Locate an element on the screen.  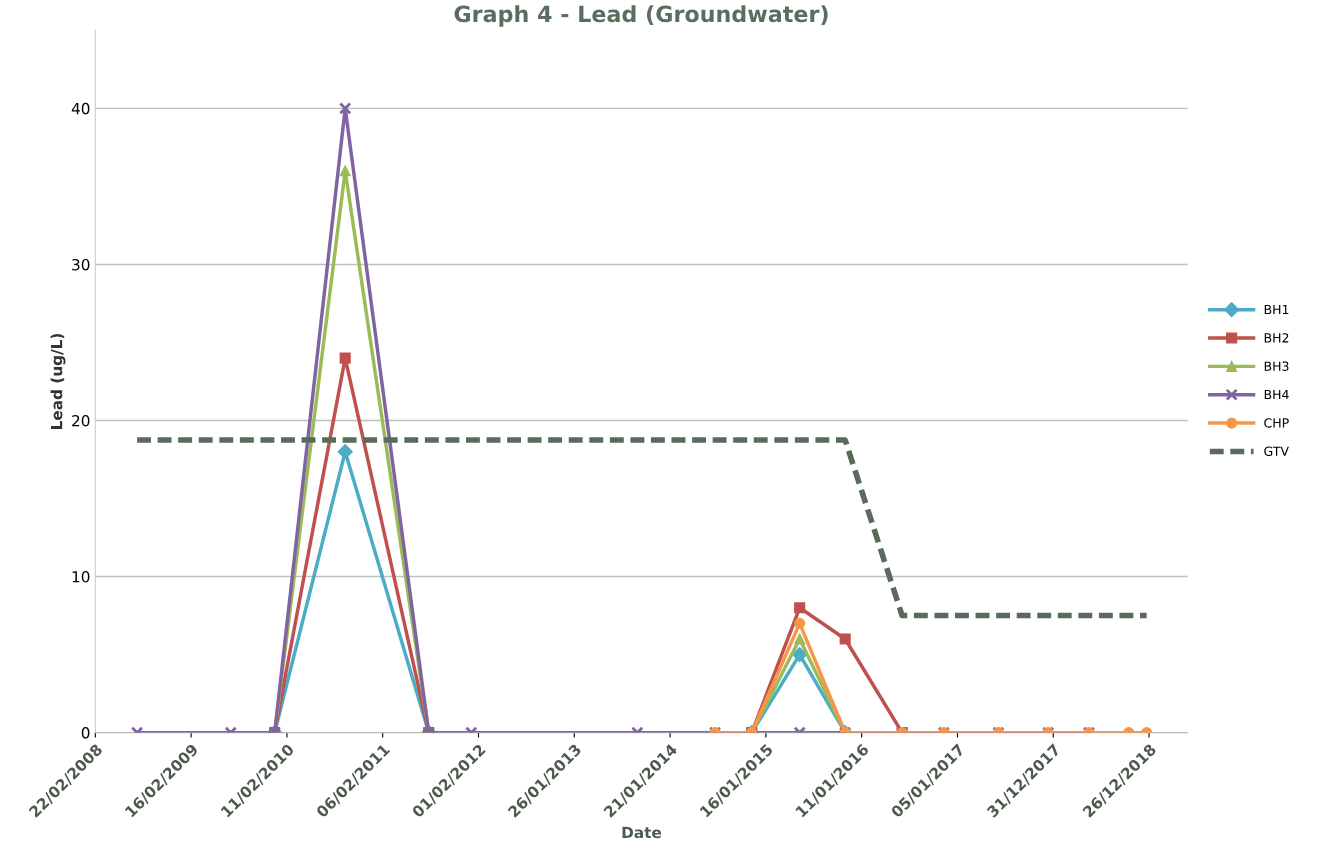
y-tick-label: 10 is located at coordinates (81, 577).